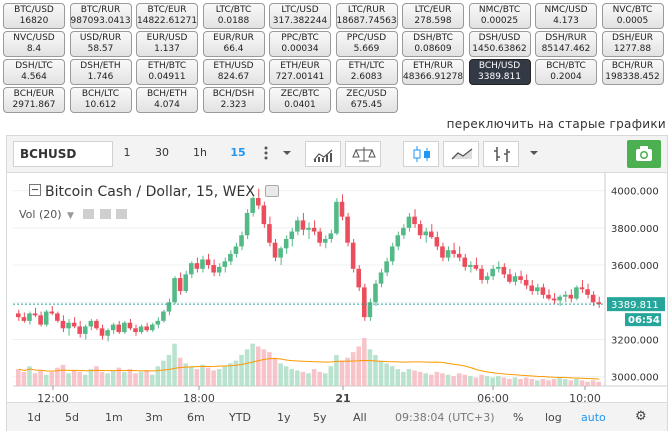 The width and height of the screenshot is (672, 435). I want to click on switch-to-old-charts-link: переключить на старые графики, so click(556, 124).